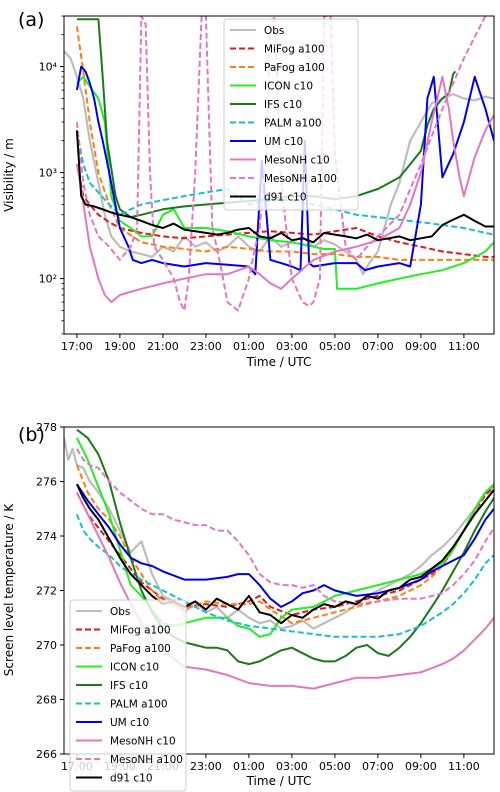  I want to click on series-line-palm-a100-b, so click(284, 575).